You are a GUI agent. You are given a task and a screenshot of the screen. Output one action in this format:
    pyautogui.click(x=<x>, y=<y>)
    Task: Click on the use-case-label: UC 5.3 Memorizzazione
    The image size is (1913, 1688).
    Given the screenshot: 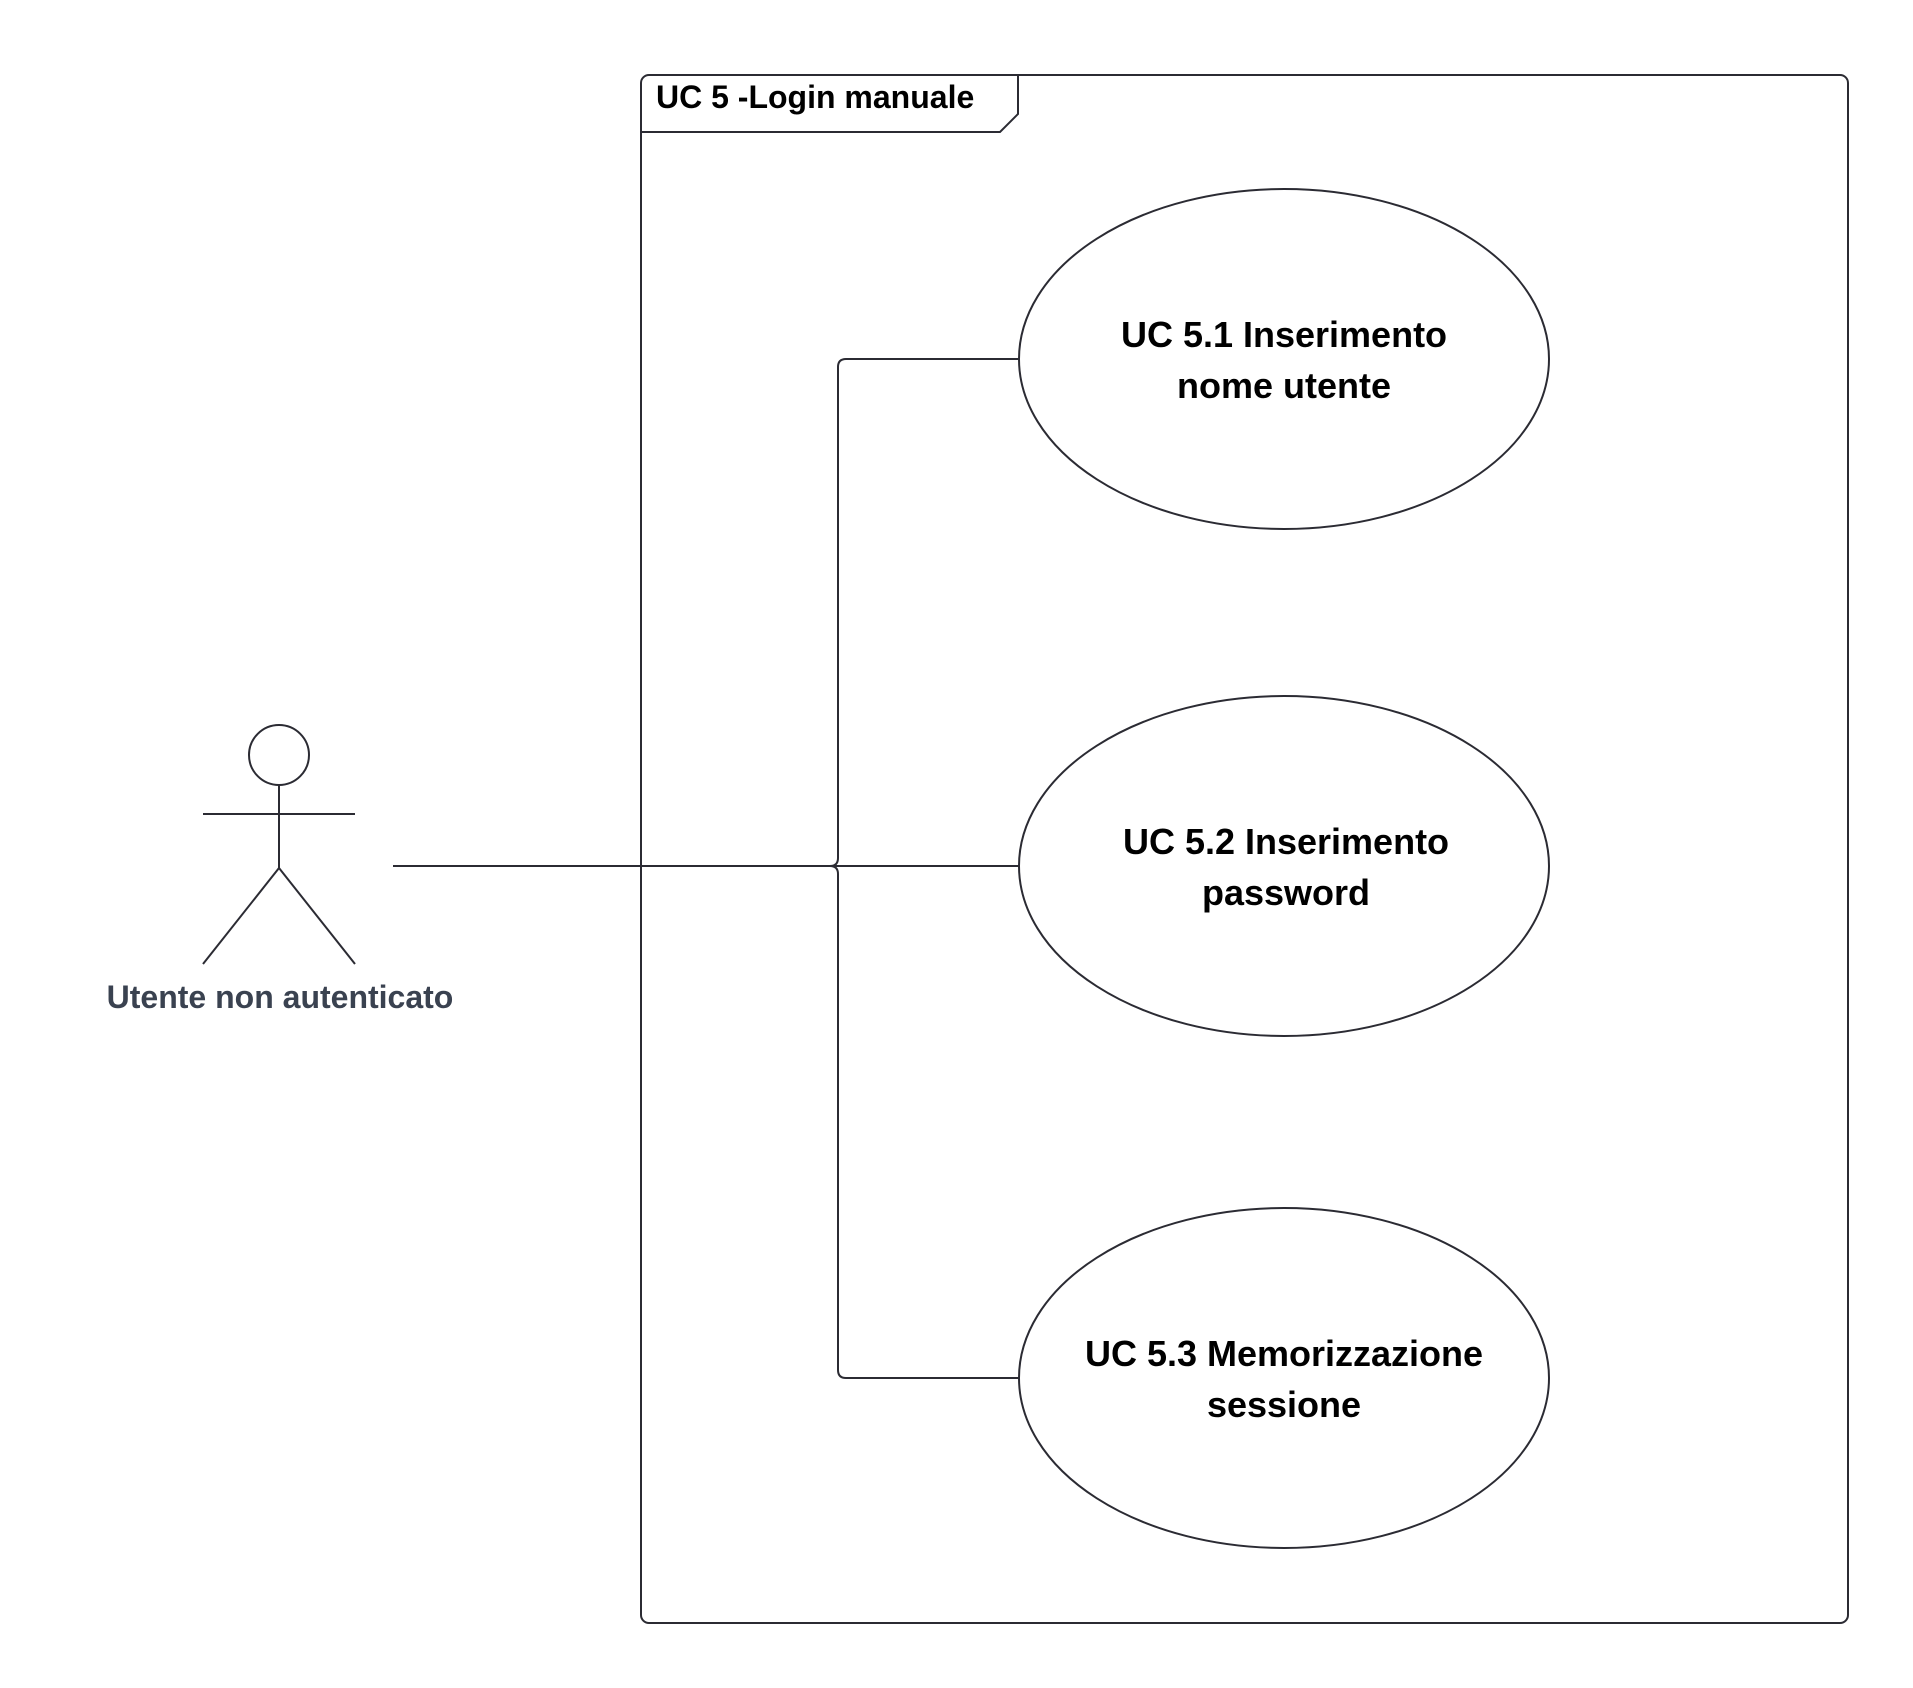 What is the action you would take?
    pyautogui.click(x=1284, y=1353)
    